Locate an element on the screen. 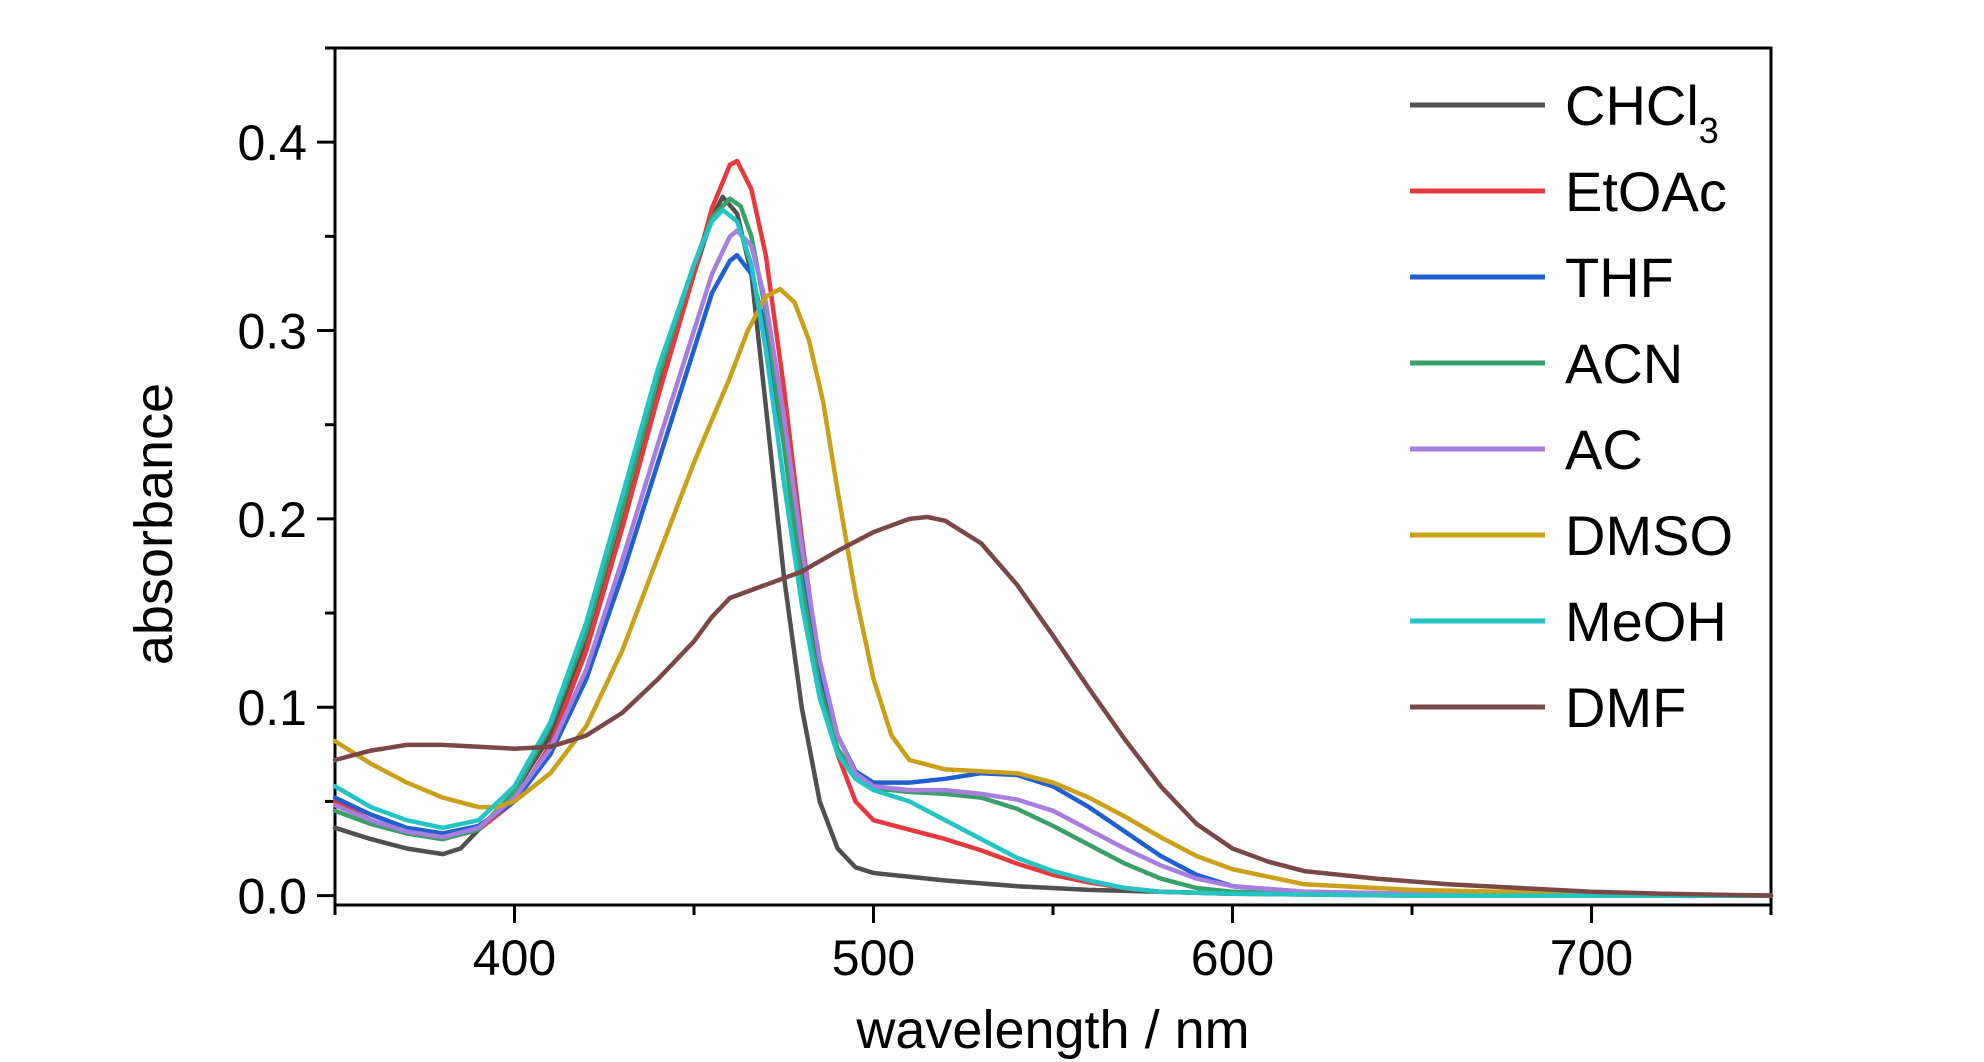 The width and height of the screenshot is (1984, 1062). legend-label-main: CHCl is located at coordinates (1632, 105).